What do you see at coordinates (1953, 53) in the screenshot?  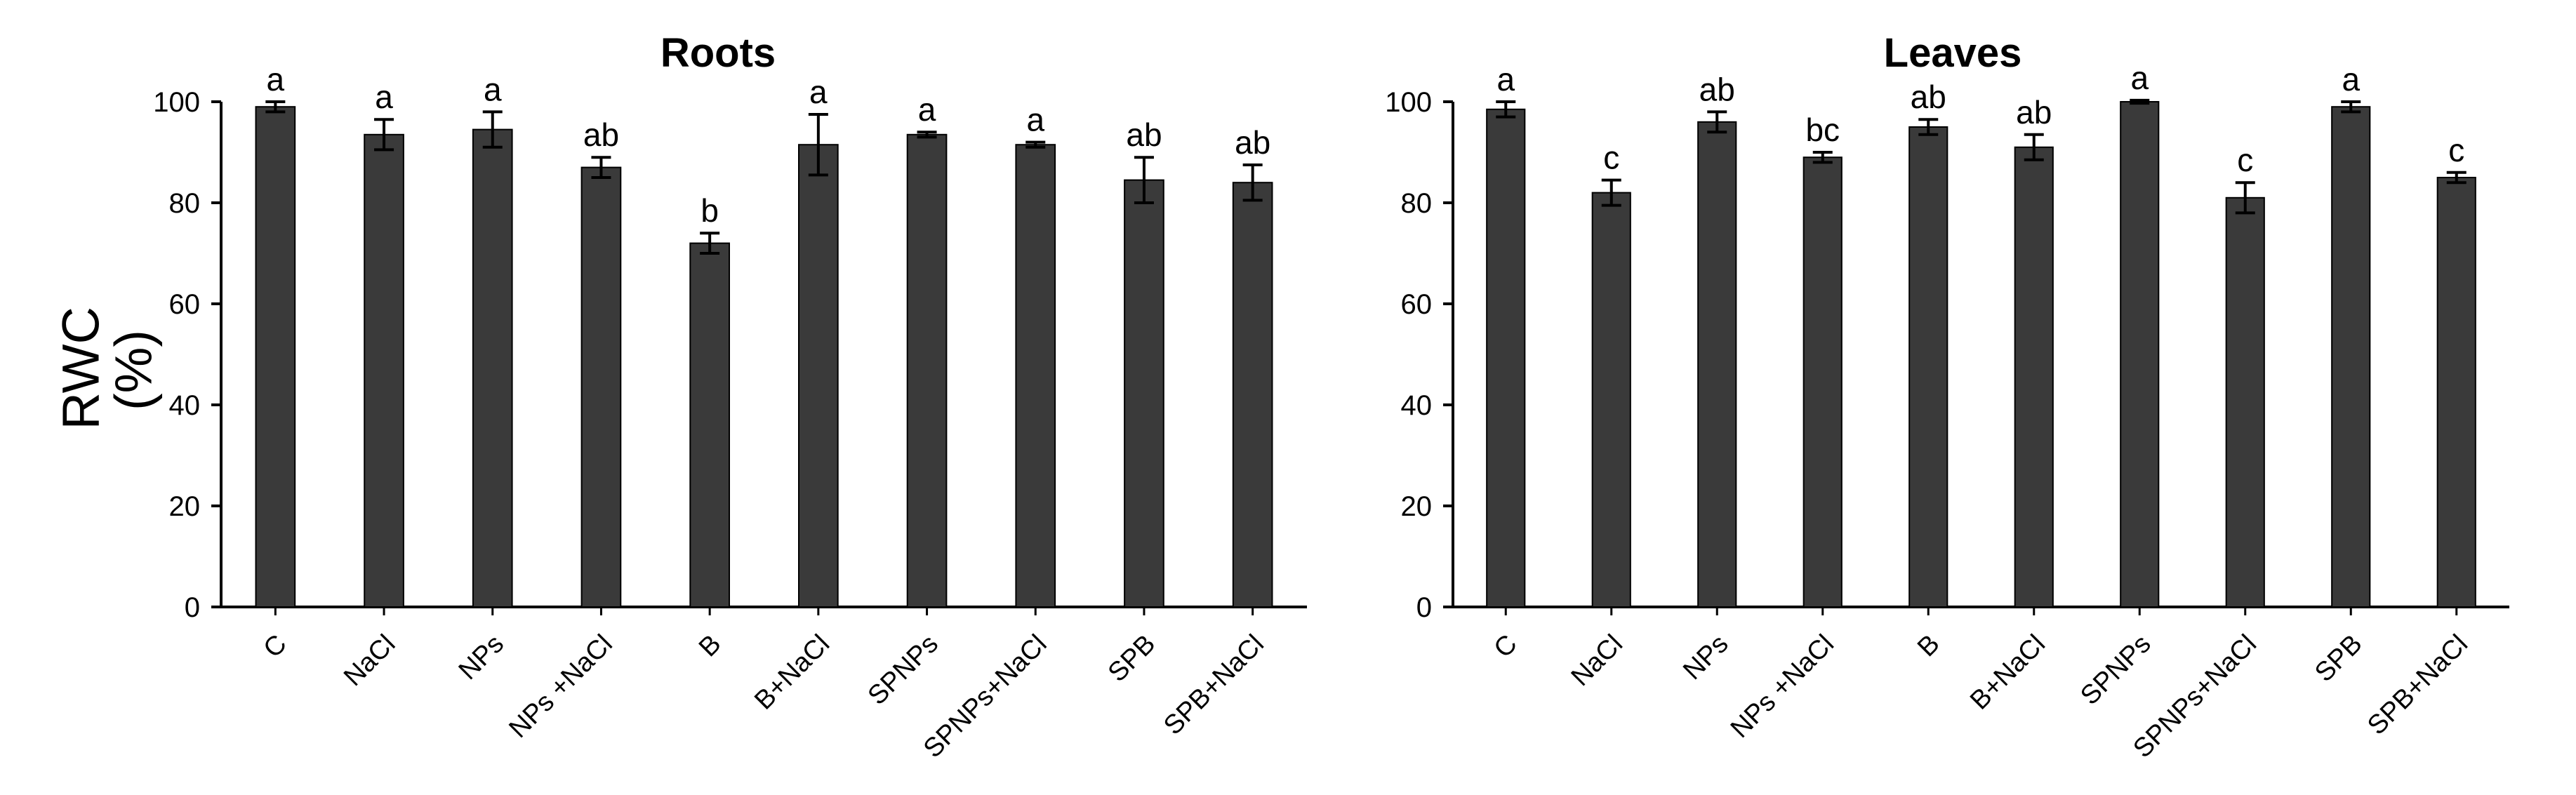 I see `chart-title: Leaves` at bounding box center [1953, 53].